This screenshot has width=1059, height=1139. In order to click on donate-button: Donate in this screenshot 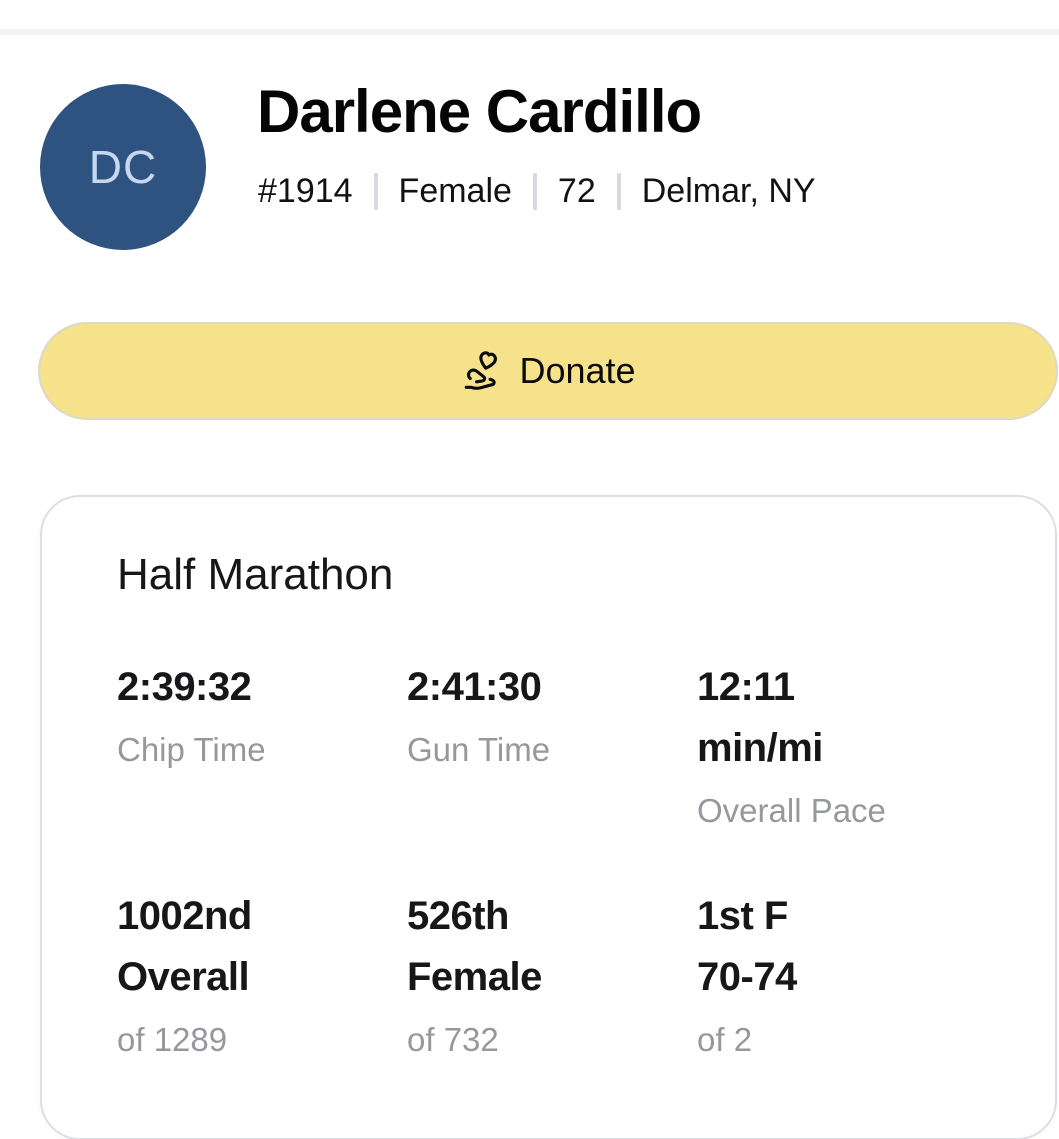, I will do `click(548, 371)`.